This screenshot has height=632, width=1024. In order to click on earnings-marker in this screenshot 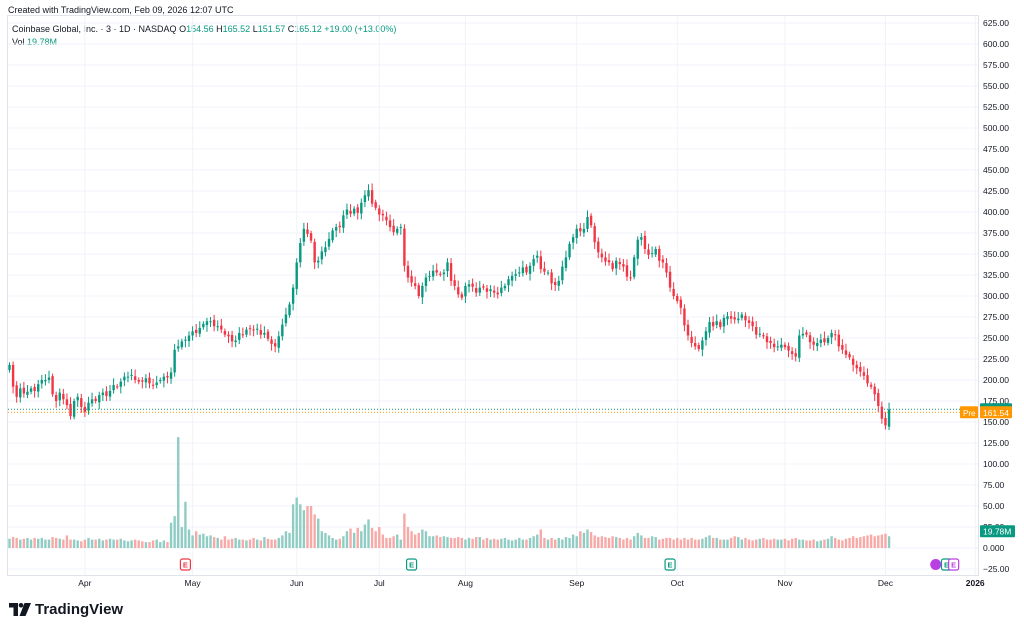, I will do `click(411, 564)`.